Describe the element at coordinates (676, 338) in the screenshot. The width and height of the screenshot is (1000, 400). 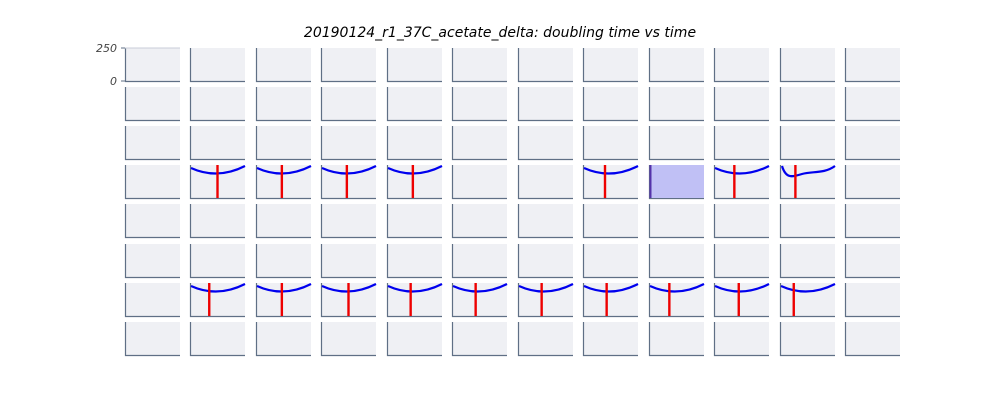
I see `panel-r7-c8` at that location.